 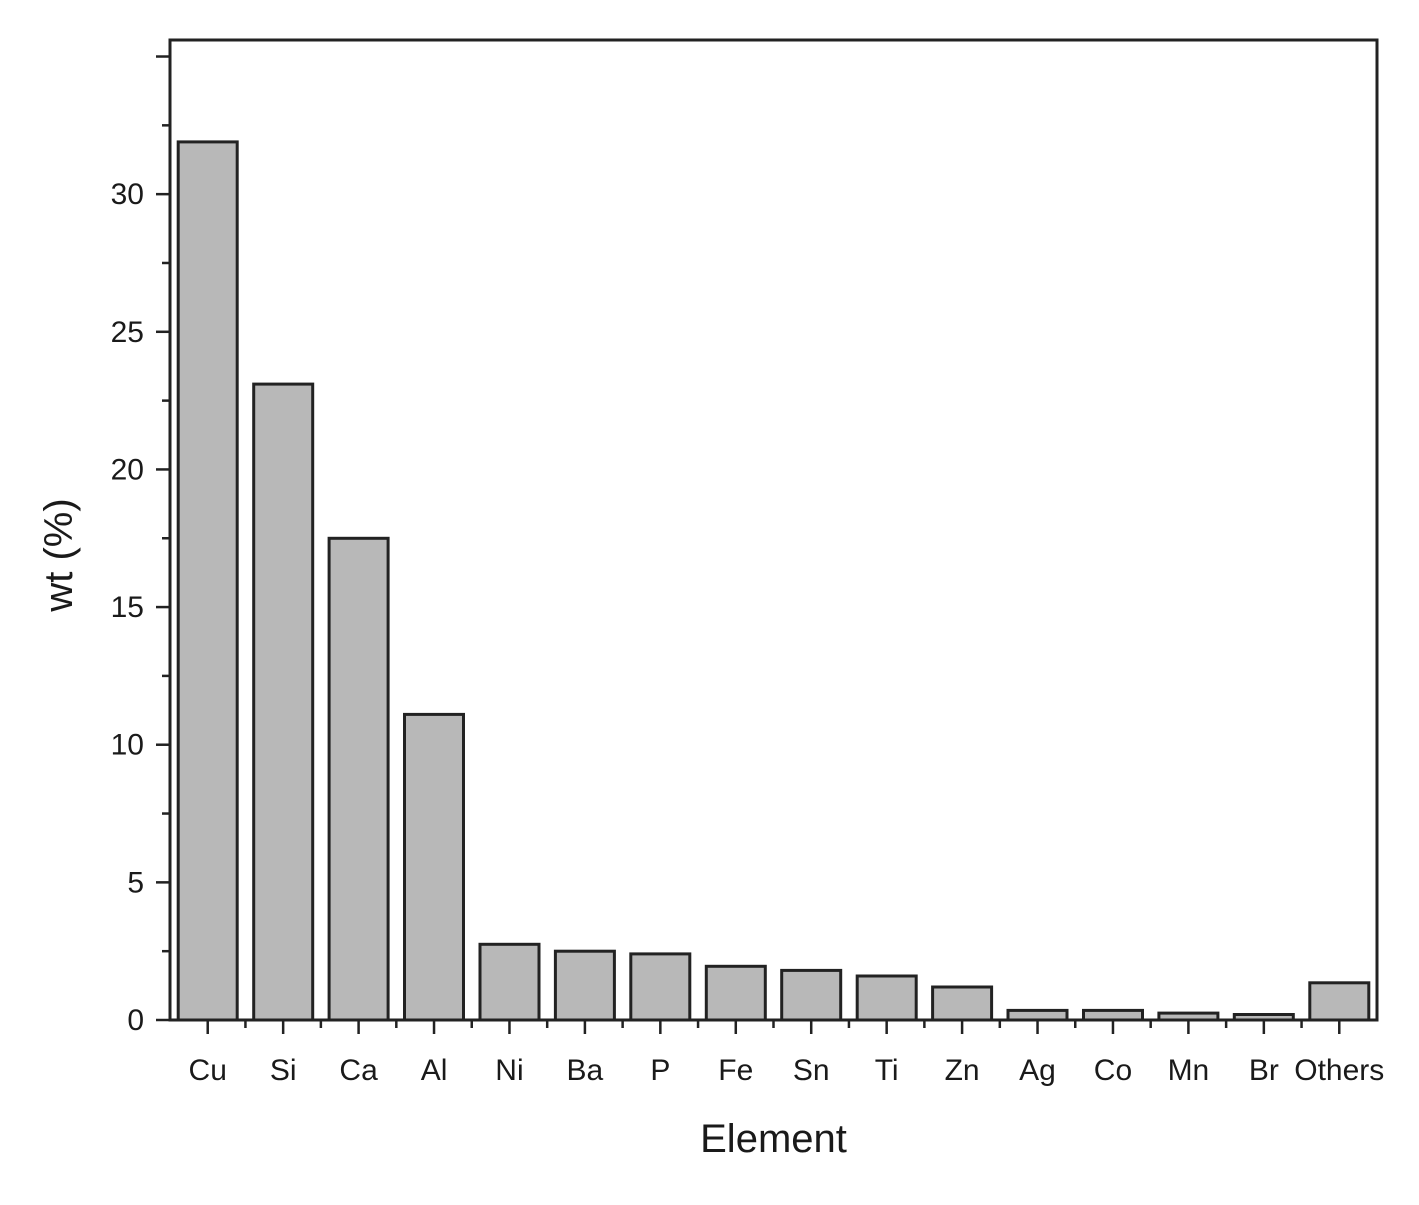 I want to click on x-tick-label-ni: Ni, so click(x=509, y=1070).